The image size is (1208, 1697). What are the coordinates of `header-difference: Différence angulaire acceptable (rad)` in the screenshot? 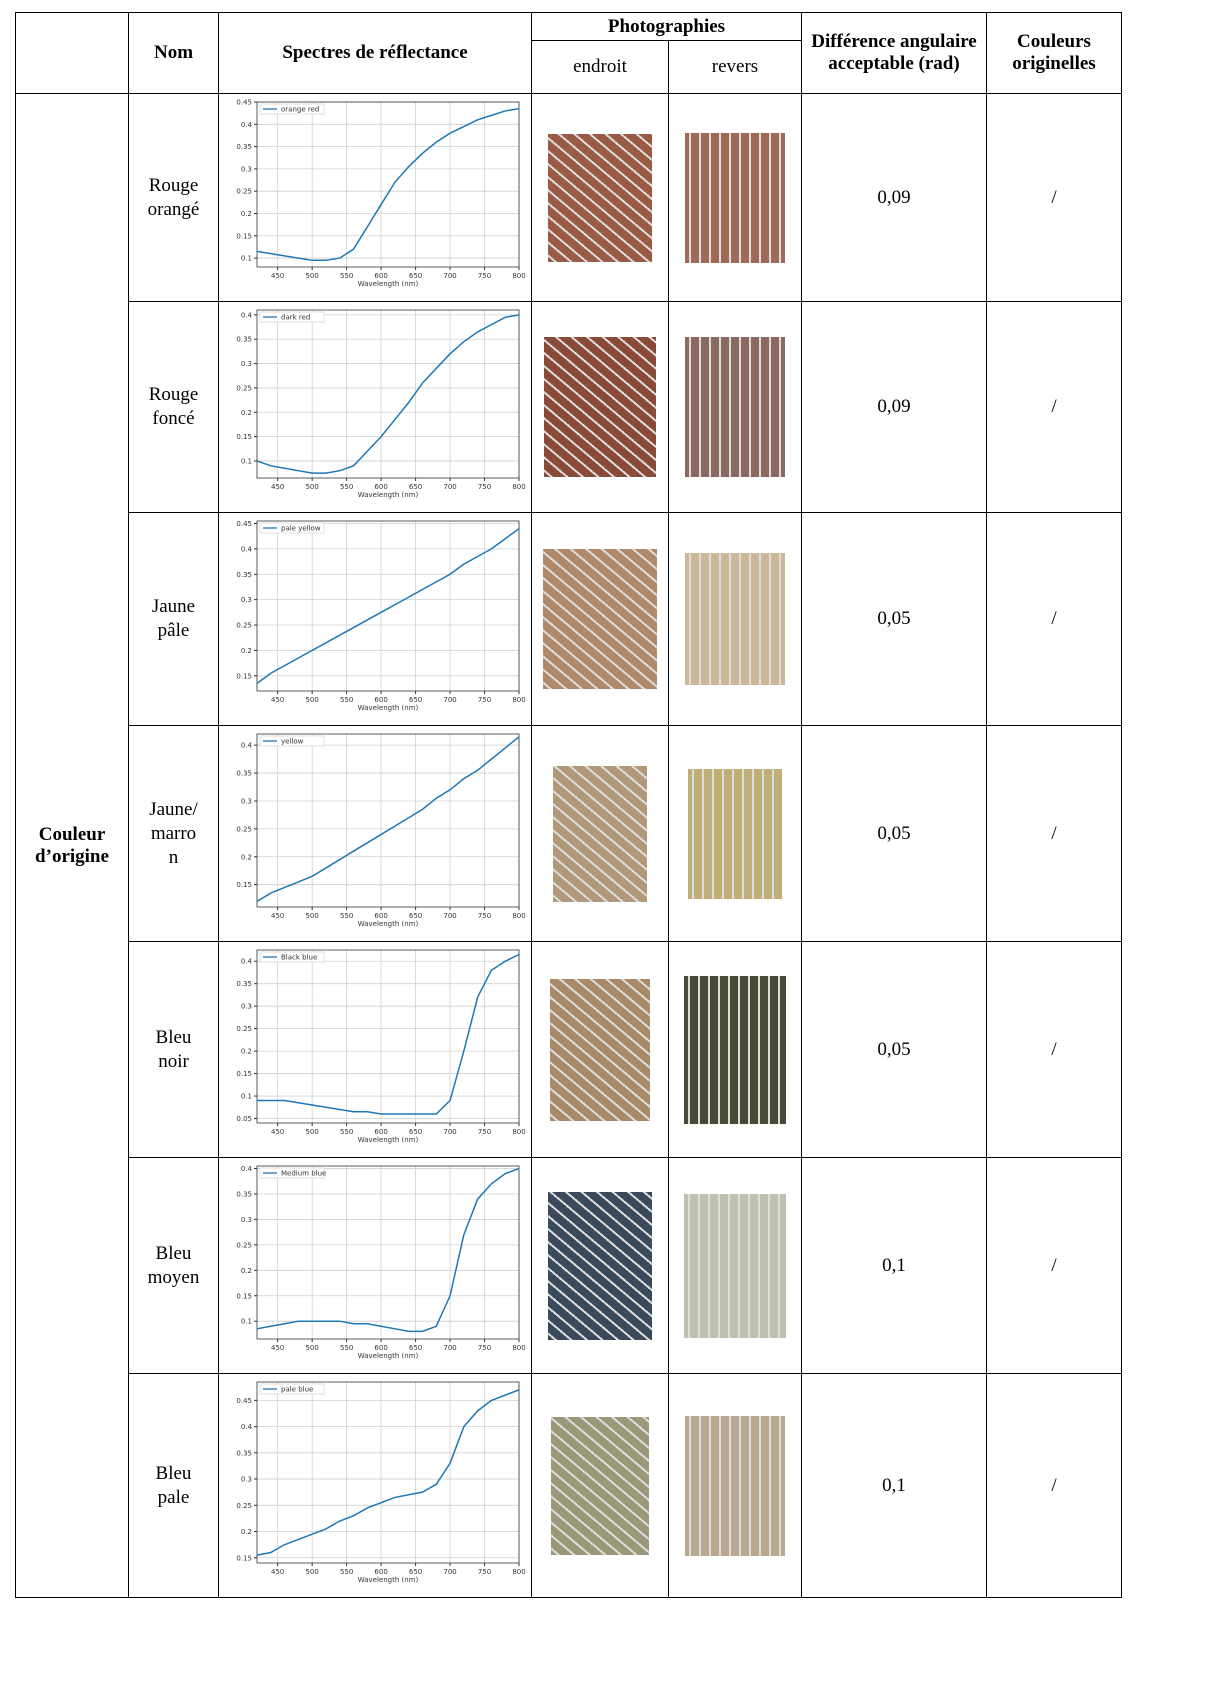 It's located at (894, 53).